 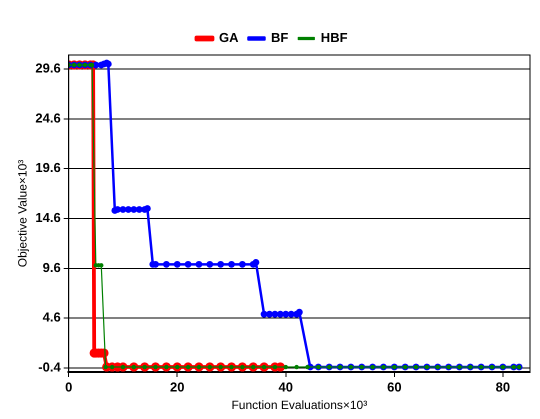 I want to click on y-tick-label: -0.4, so click(x=50, y=367).